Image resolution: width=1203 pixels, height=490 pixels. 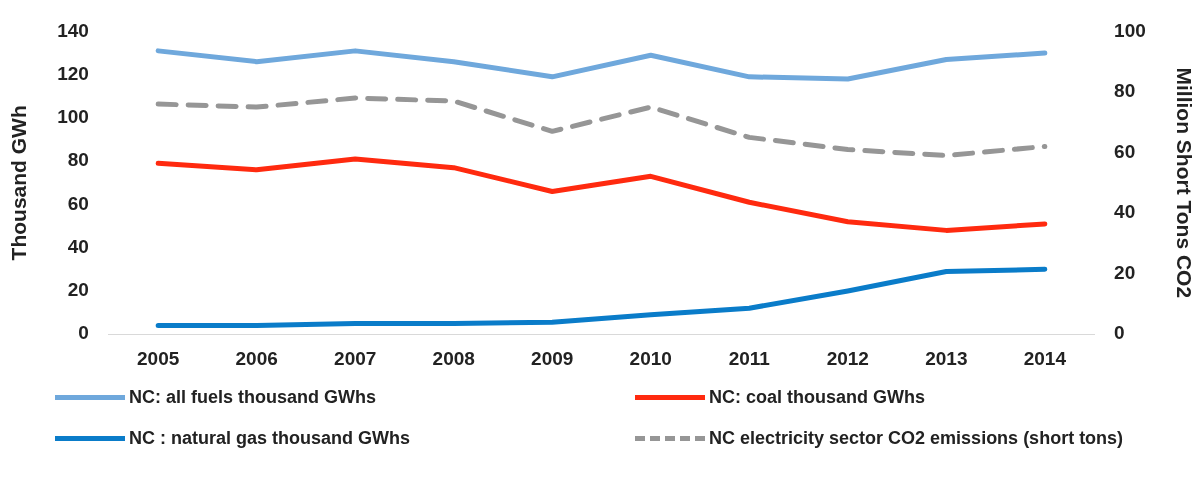 I want to click on x-tick-label: 2011, so click(x=749, y=358).